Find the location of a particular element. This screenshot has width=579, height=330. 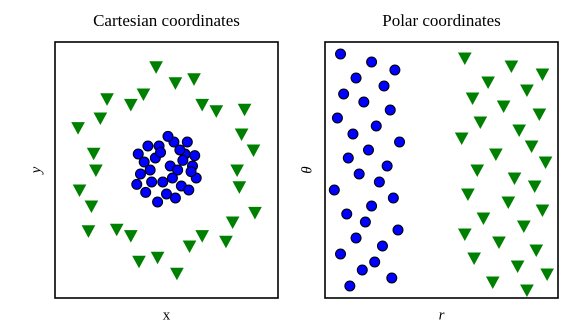

chart-title: Cartesian coordinates is located at coordinates (166, 20).